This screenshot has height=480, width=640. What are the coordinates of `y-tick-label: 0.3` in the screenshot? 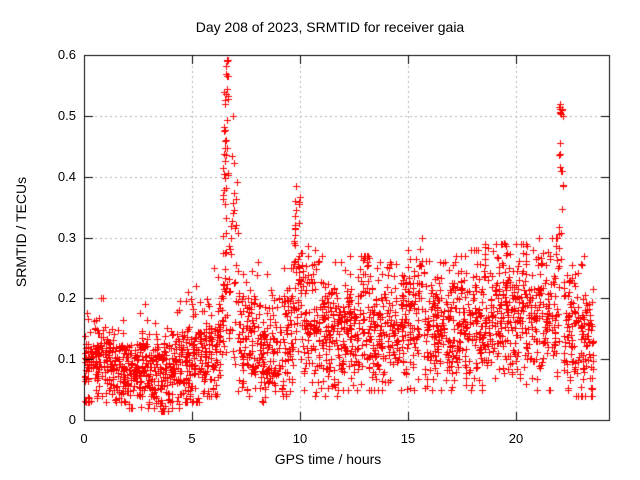 It's located at (66, 237).